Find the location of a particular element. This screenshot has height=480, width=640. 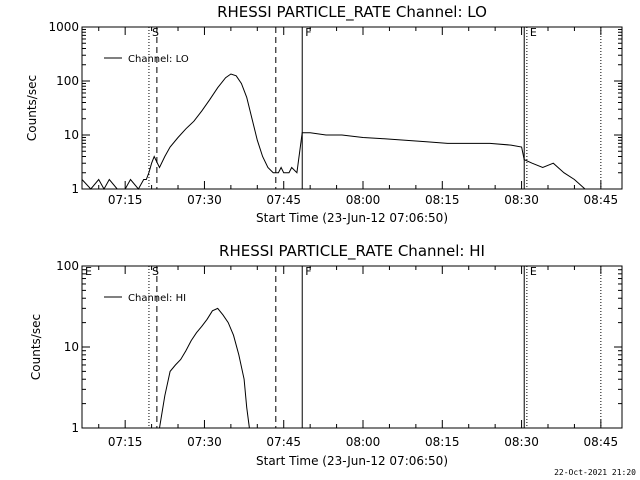

chart-title: RHESSI PARTICLE_RATE Channel: LO is located at coordinates (352, 12).